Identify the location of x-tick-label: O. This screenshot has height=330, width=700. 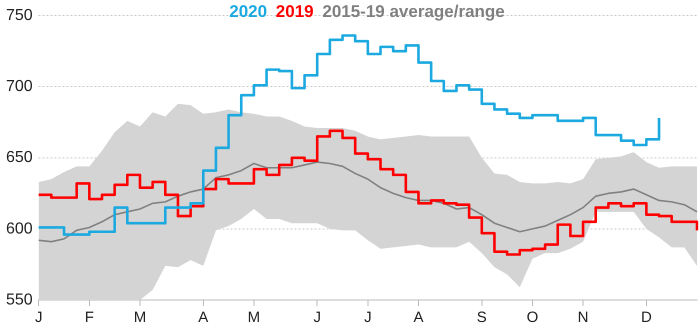
(532, 317).